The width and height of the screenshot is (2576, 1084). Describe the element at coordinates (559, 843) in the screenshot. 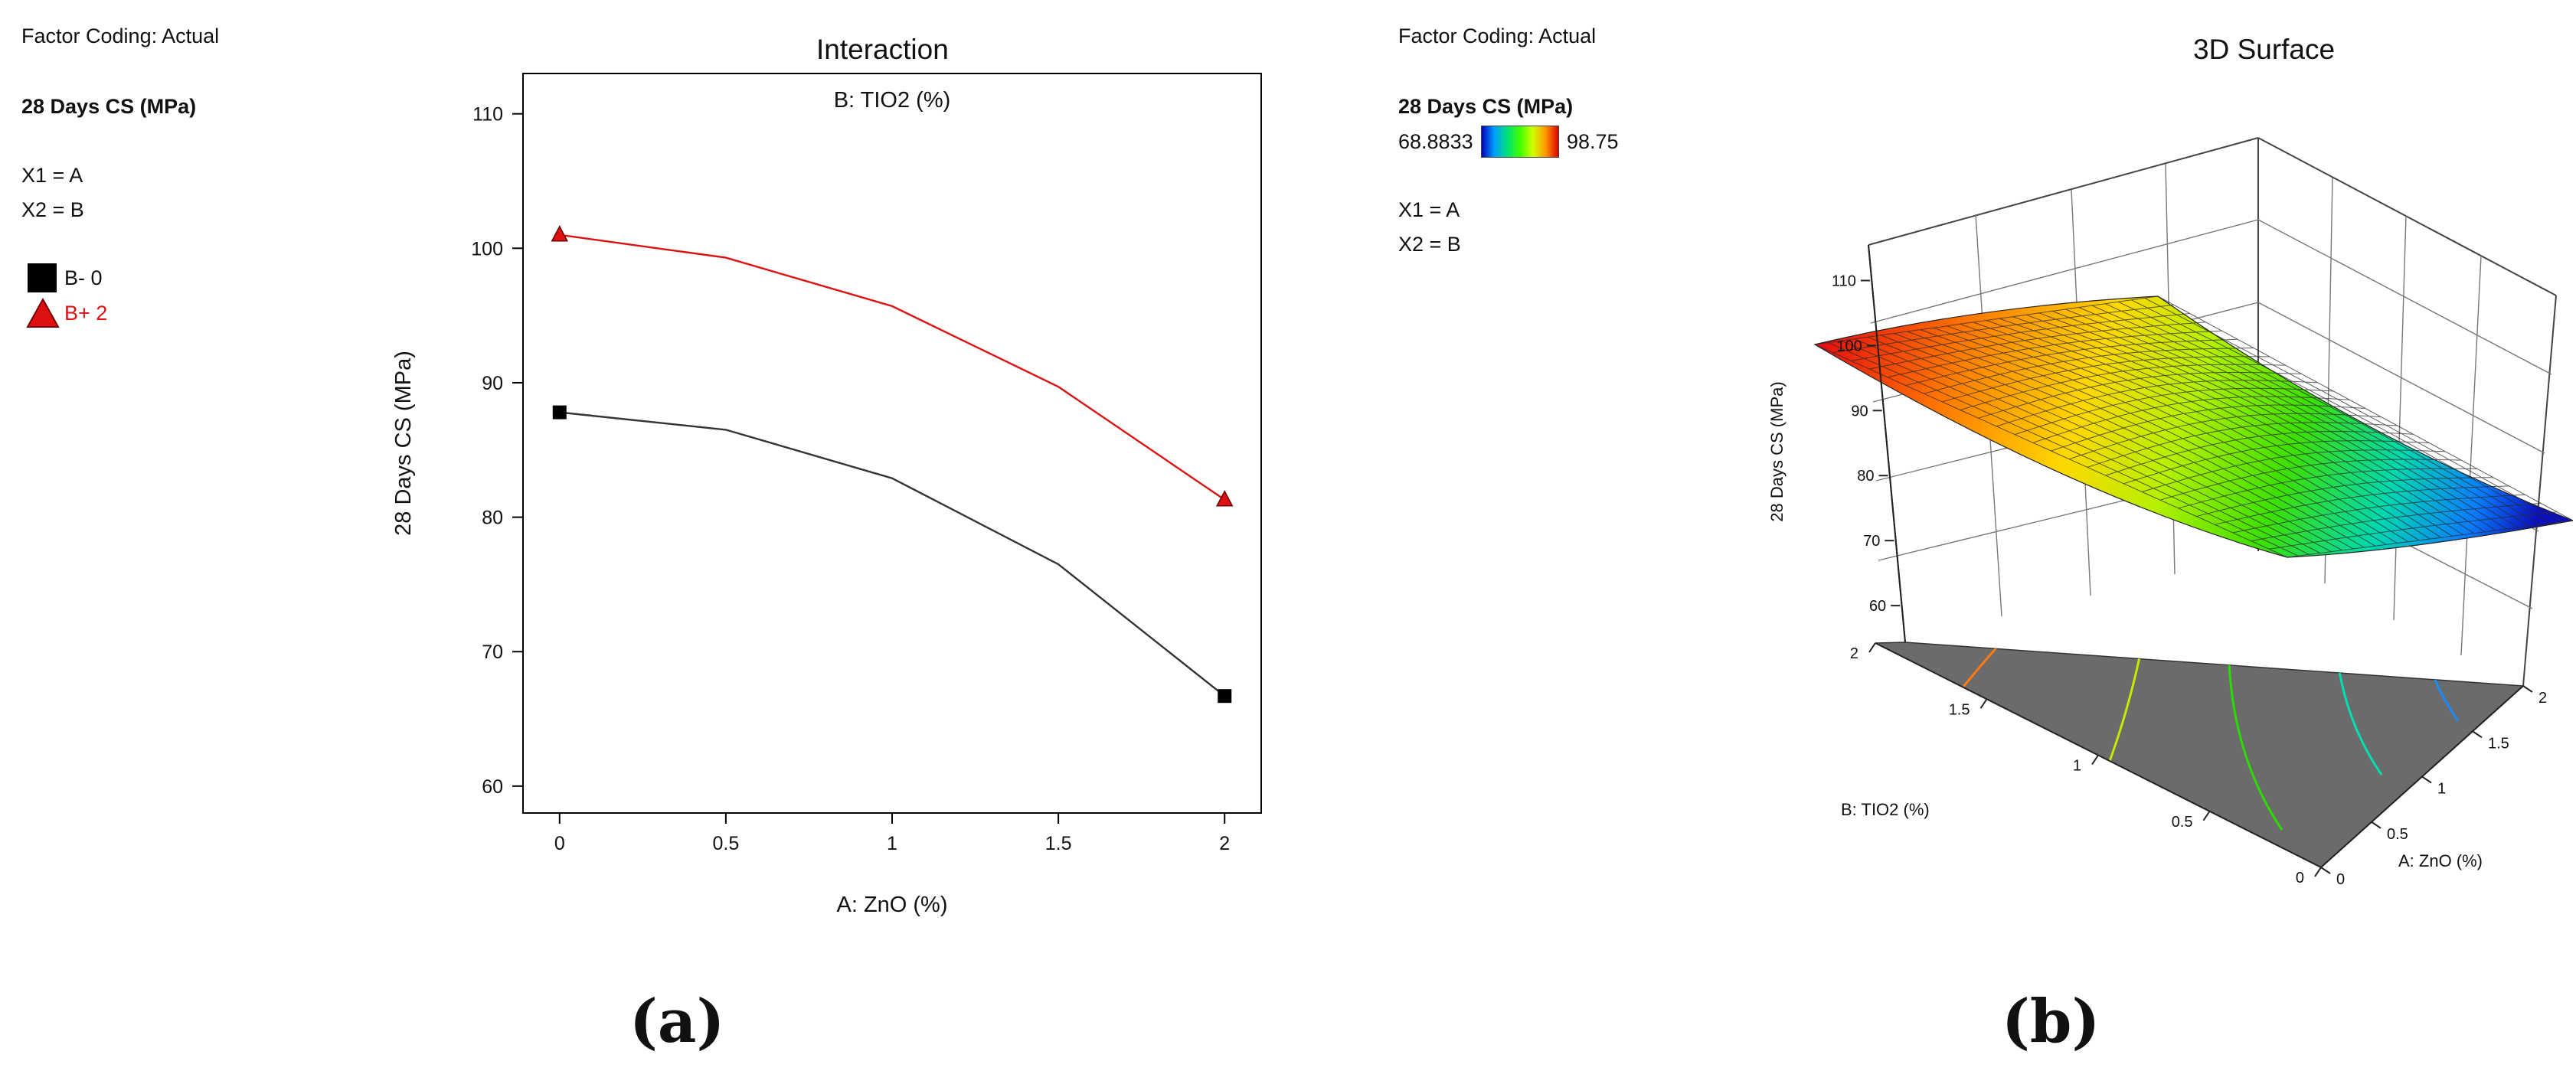

I see `x-tick-label: 0` at that location.